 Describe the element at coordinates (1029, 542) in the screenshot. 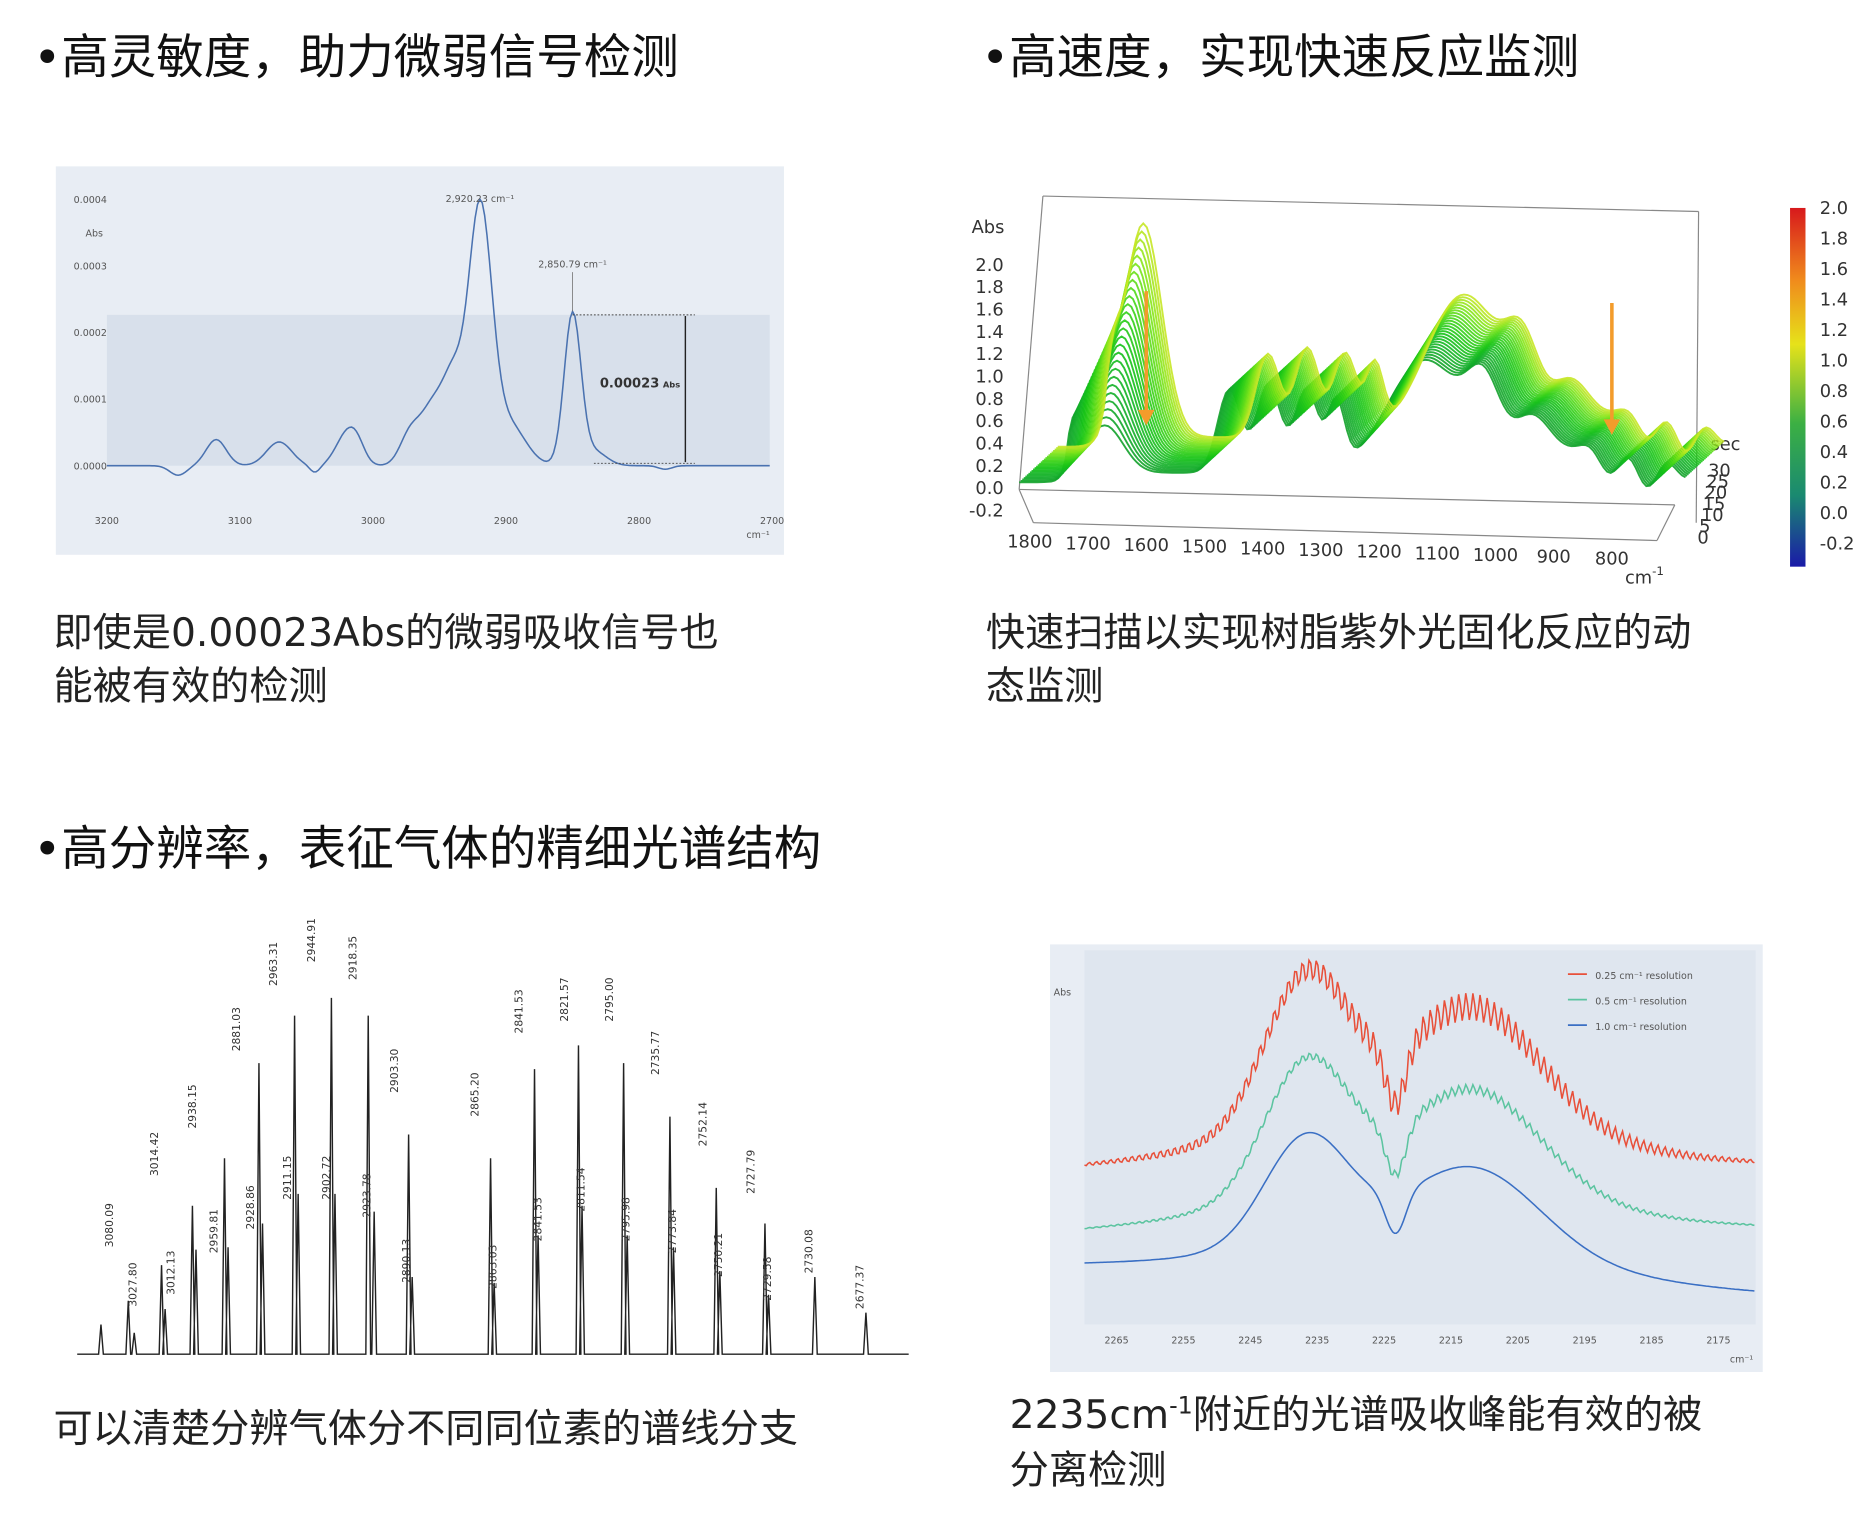

I see `x-tick-label: 1800` at that location.